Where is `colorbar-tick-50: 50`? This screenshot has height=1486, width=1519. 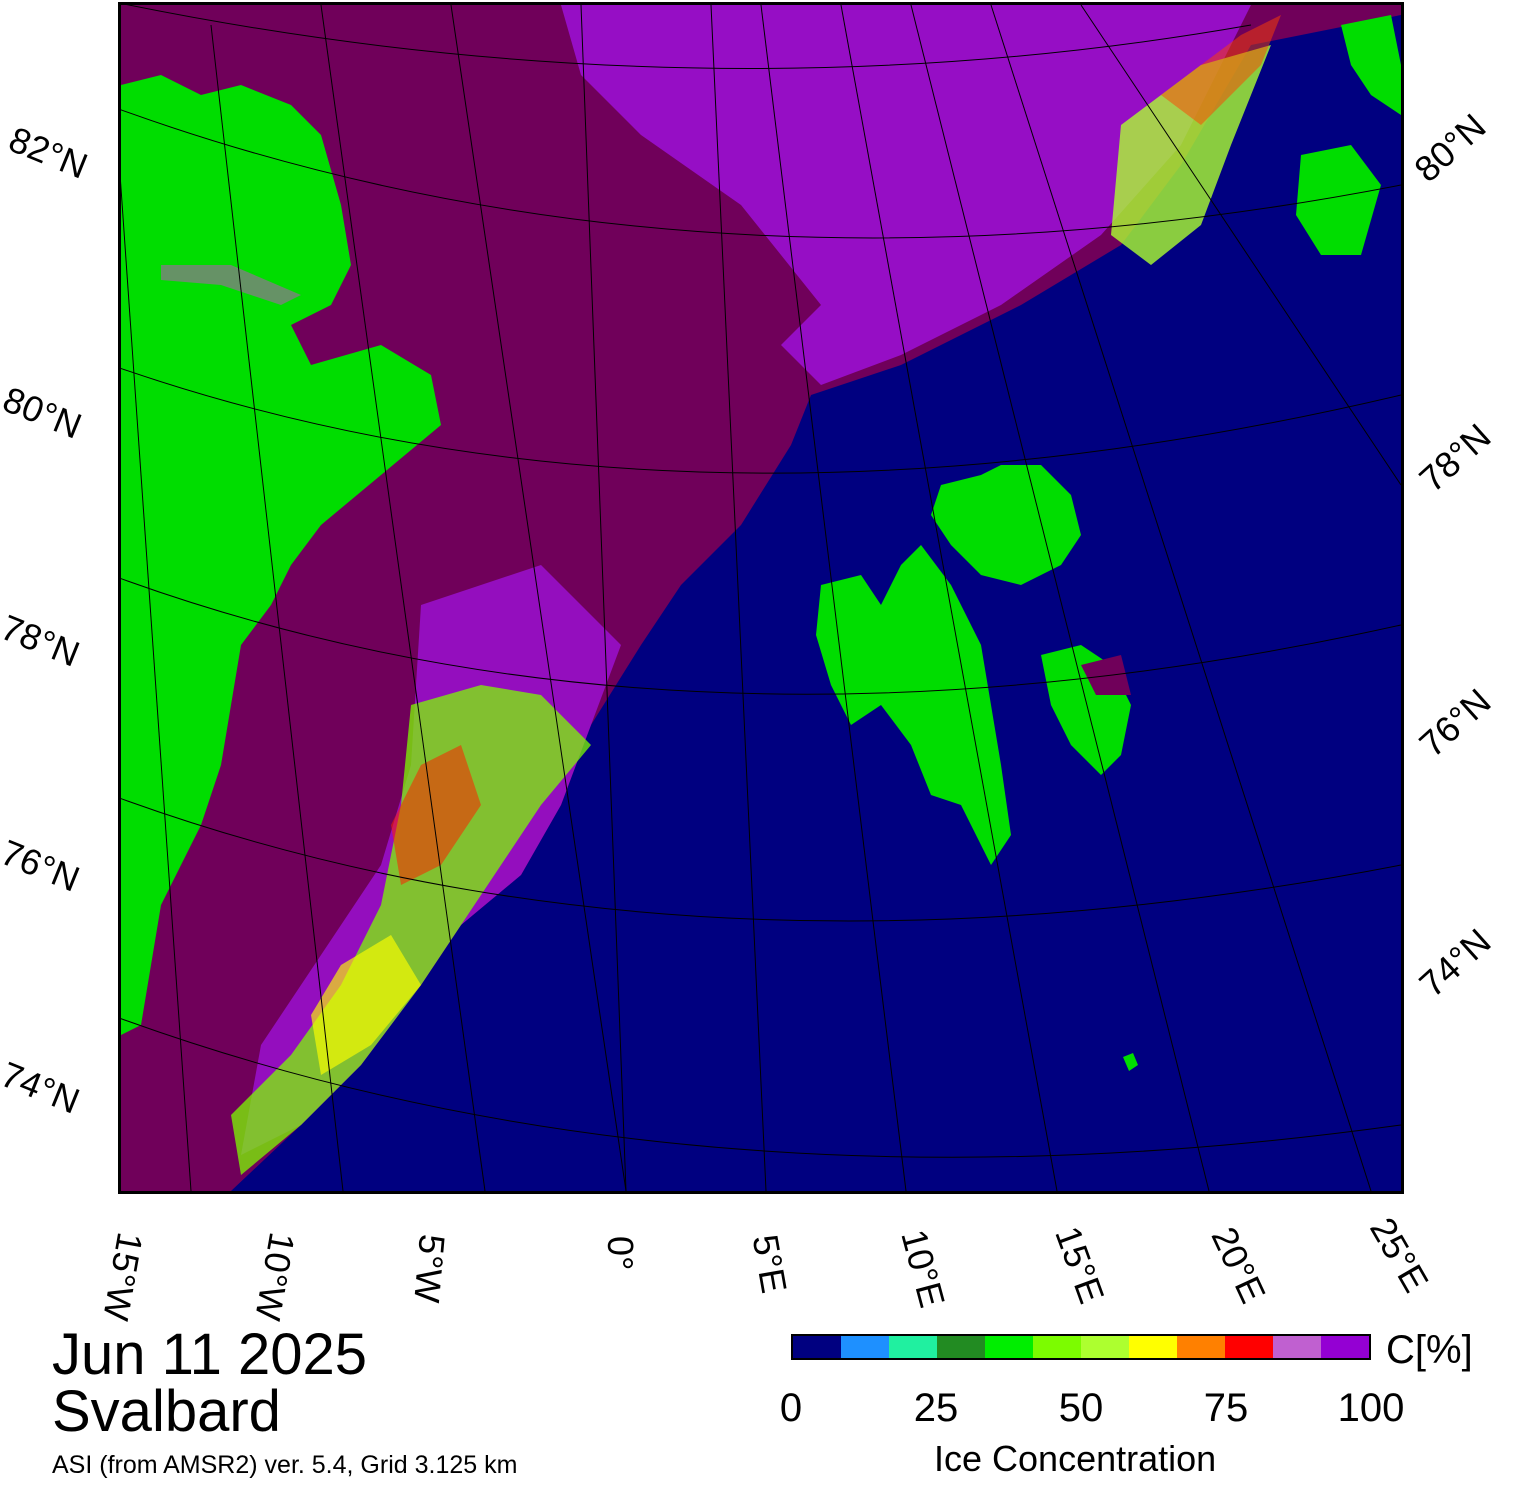 colorbar-tick-50: 50 is located at coordinates (1081, 1408).